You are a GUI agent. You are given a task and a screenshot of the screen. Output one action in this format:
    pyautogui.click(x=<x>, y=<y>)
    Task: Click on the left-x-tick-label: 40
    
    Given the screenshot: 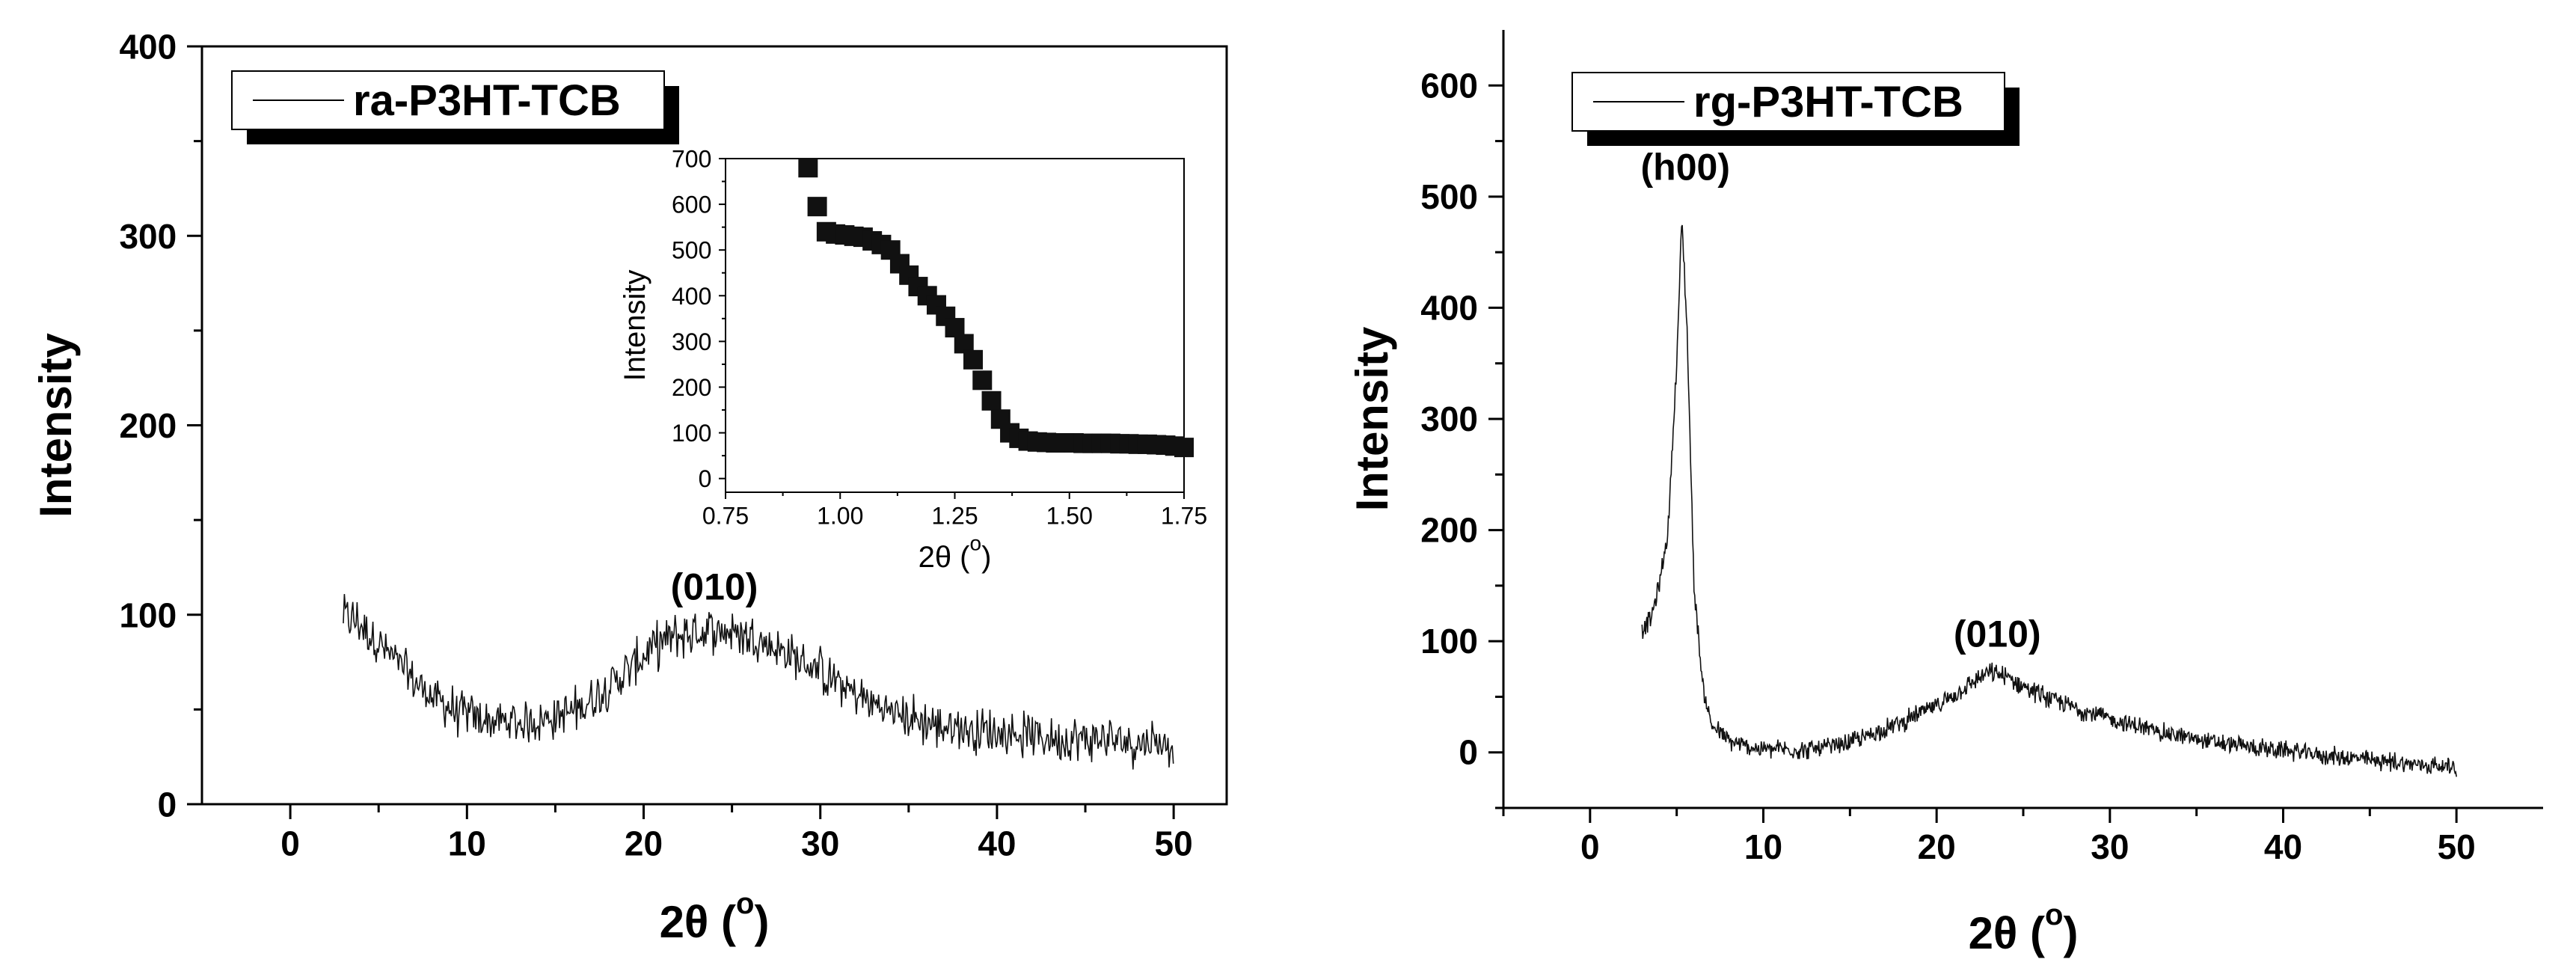 What is the action you would take?
    pyautogui.click(x=997, y=843)
    